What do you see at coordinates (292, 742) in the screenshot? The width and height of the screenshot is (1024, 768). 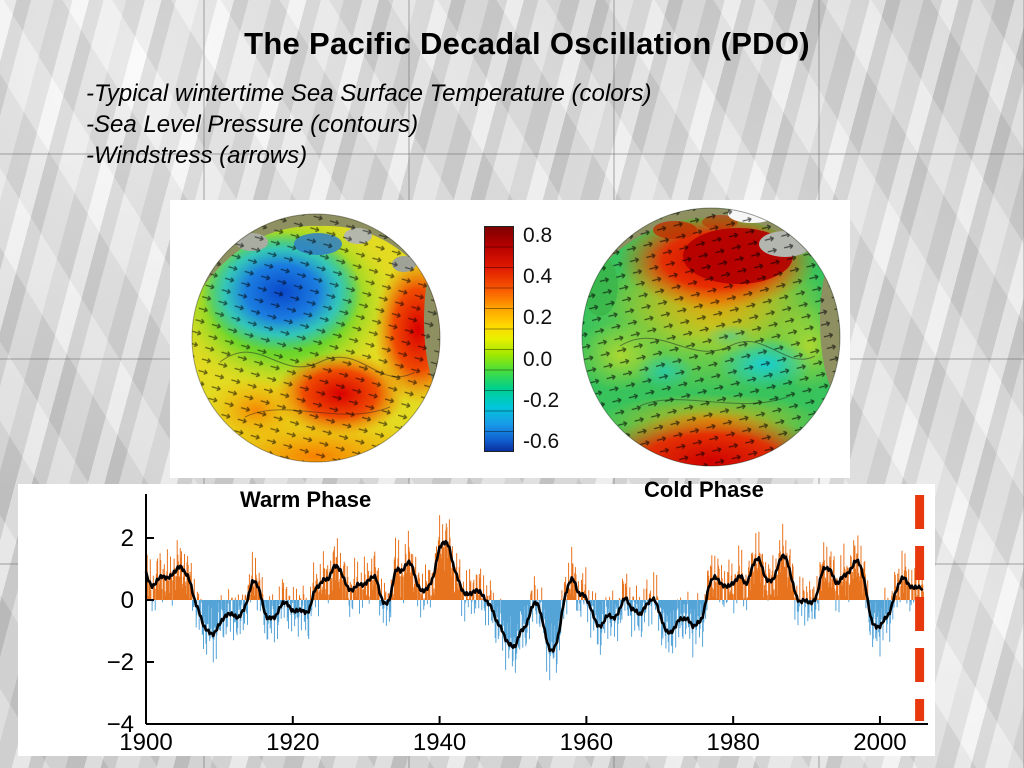 I see `x-tick-label: 1920` at bounding box center [292, 742].